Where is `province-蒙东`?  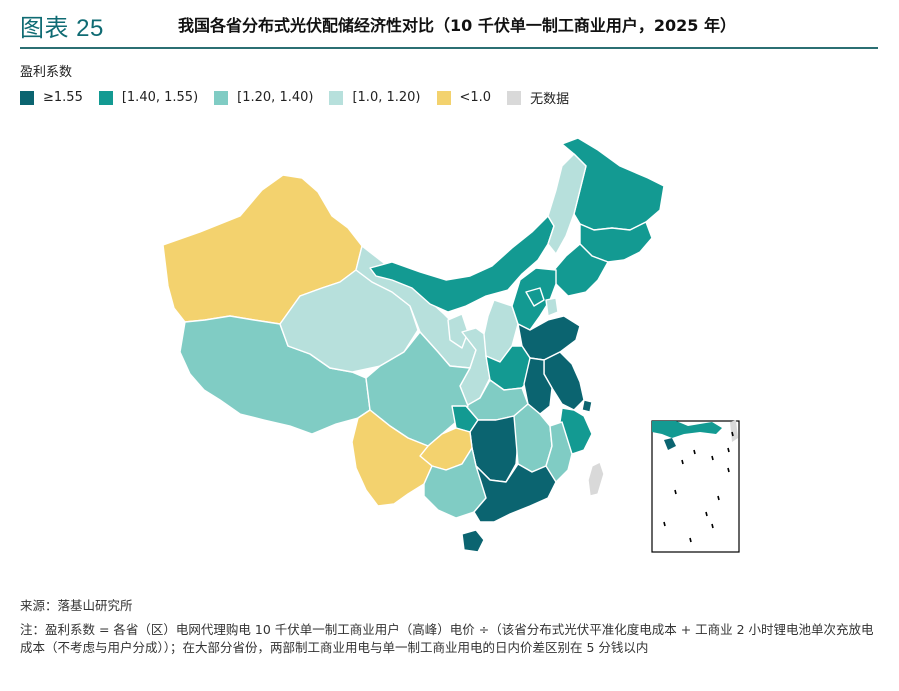 province-蒙东 is located at coordinates (567, 204).